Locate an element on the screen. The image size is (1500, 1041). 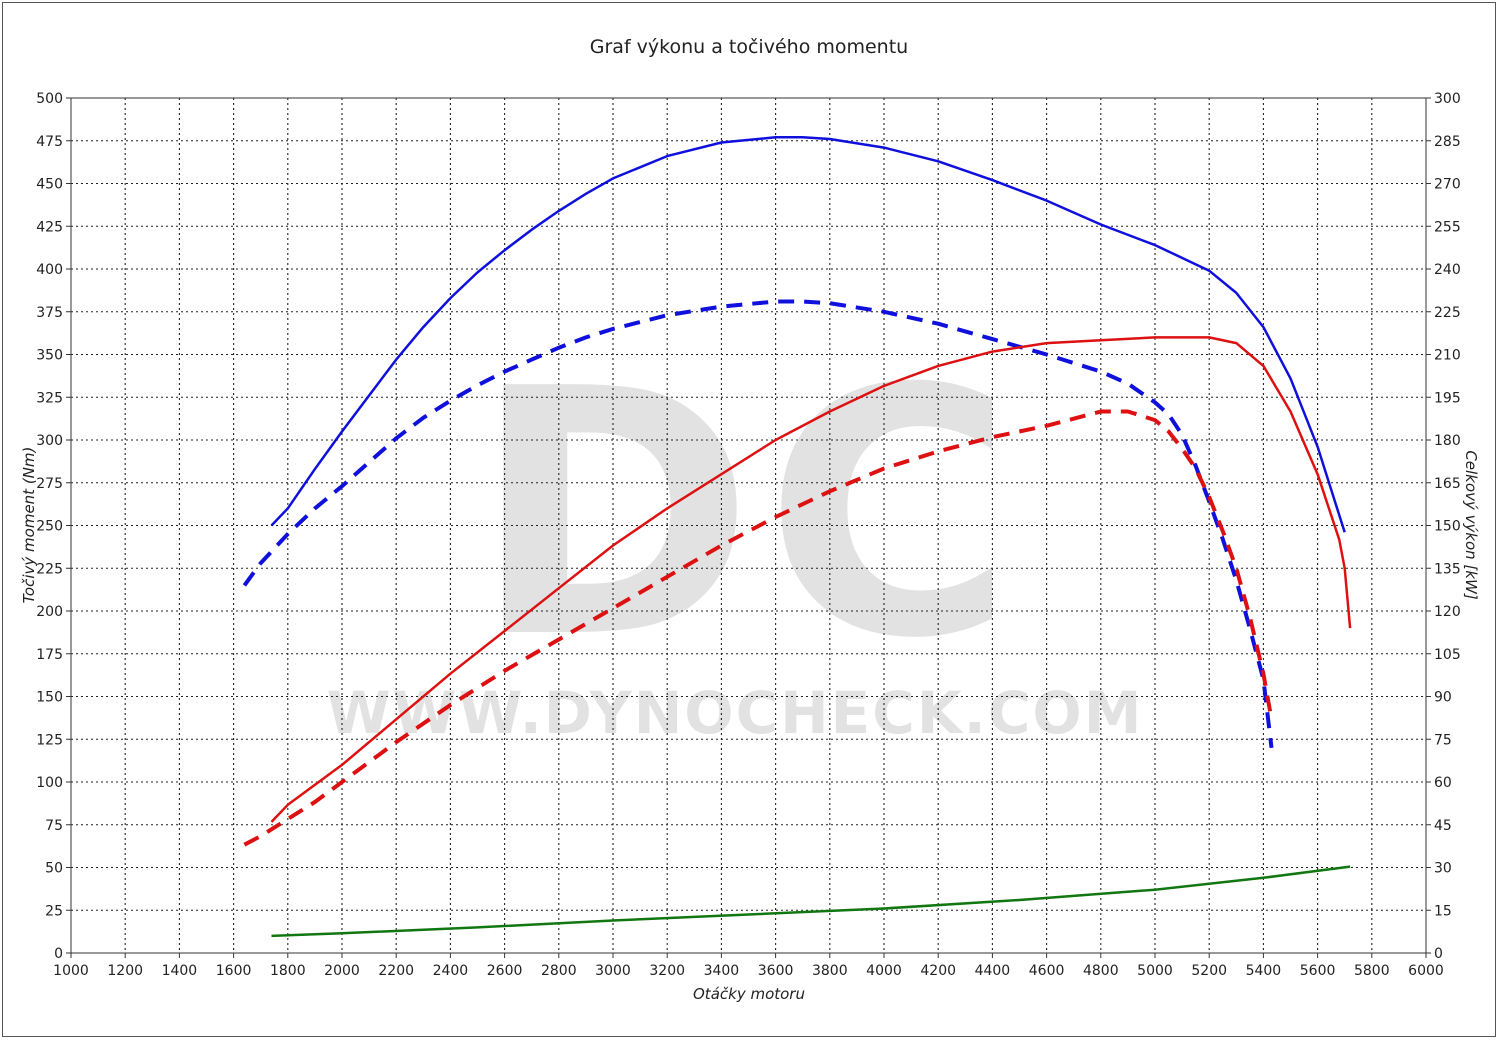
x-tick-label: 4000 is located at coordinates (884, 971).